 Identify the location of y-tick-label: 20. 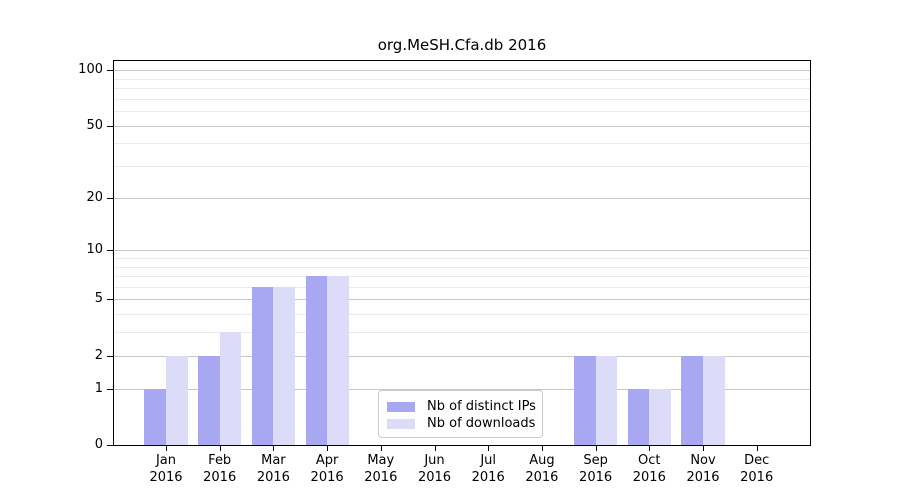
(94, 197).